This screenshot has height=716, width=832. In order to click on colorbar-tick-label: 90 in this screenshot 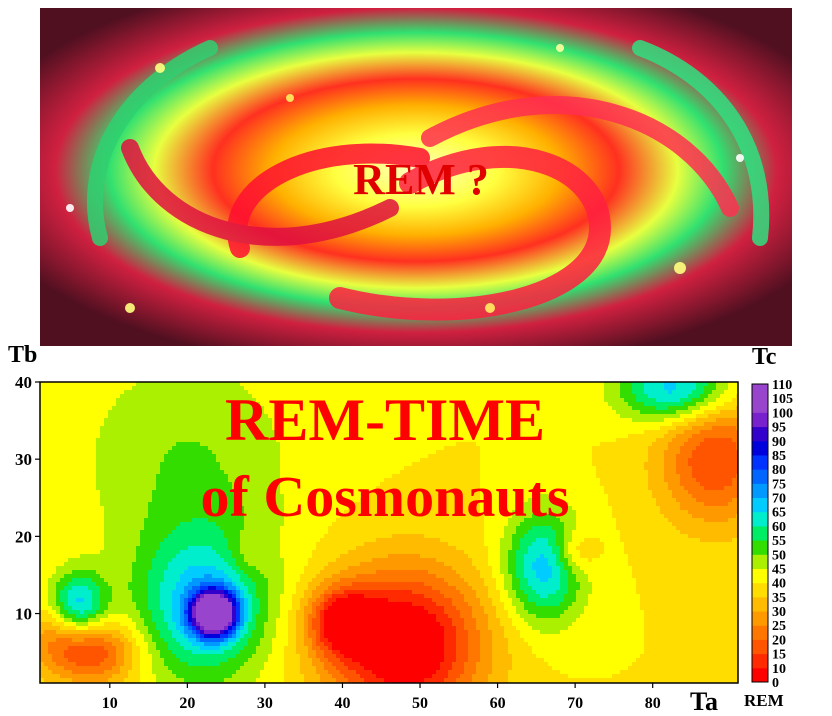, I will do `click(779, 442)`.